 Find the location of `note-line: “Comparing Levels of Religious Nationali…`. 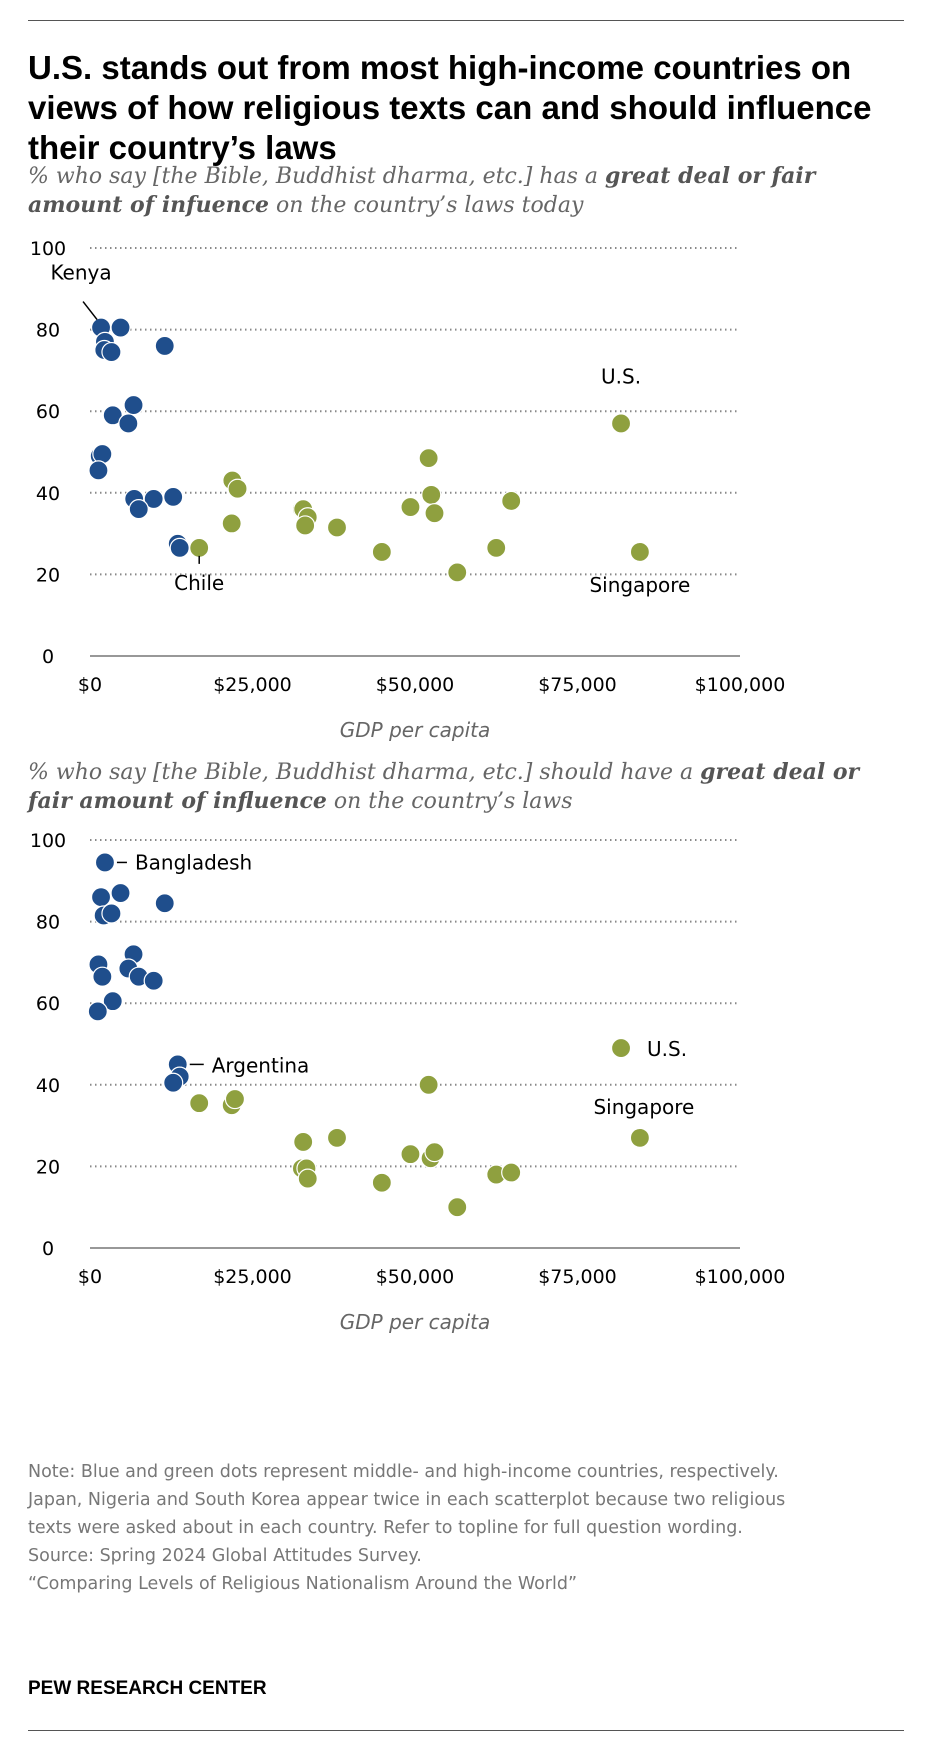

note-line: “Comparing Levels of Religious Nationali… is located at coordinates (303, 1584).